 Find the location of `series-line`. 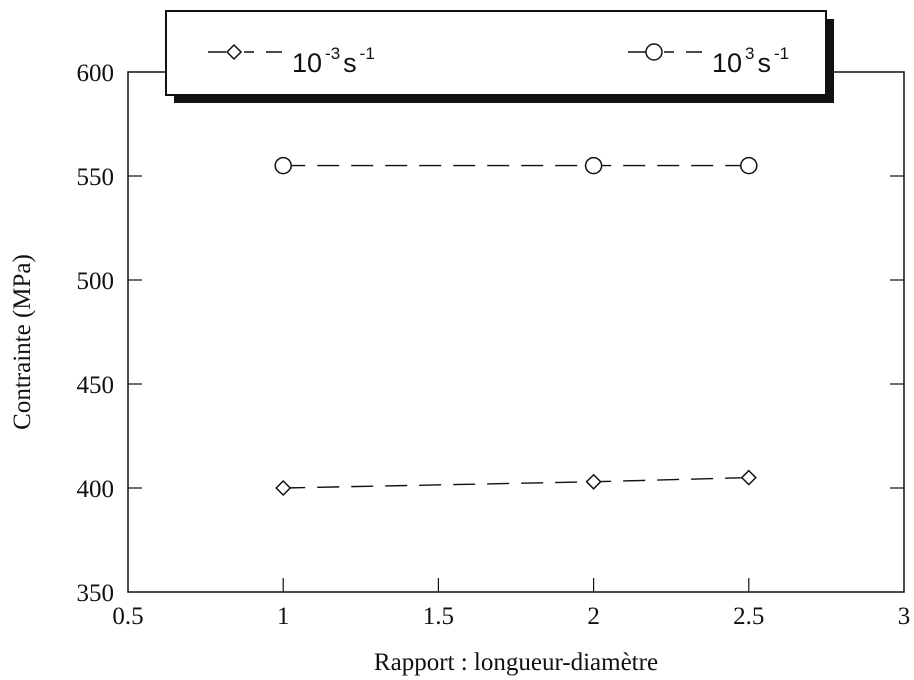

series-line is located at coordinates (516, 483).